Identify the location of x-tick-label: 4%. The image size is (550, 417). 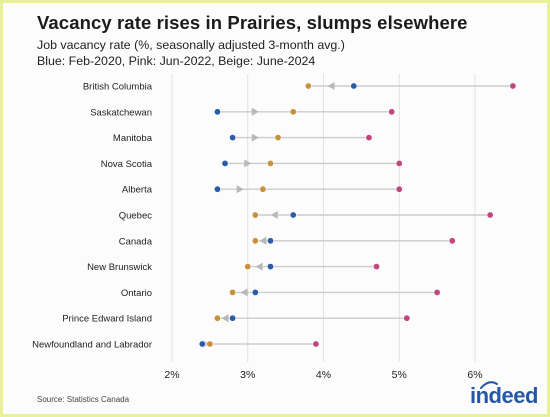
(323, 375).